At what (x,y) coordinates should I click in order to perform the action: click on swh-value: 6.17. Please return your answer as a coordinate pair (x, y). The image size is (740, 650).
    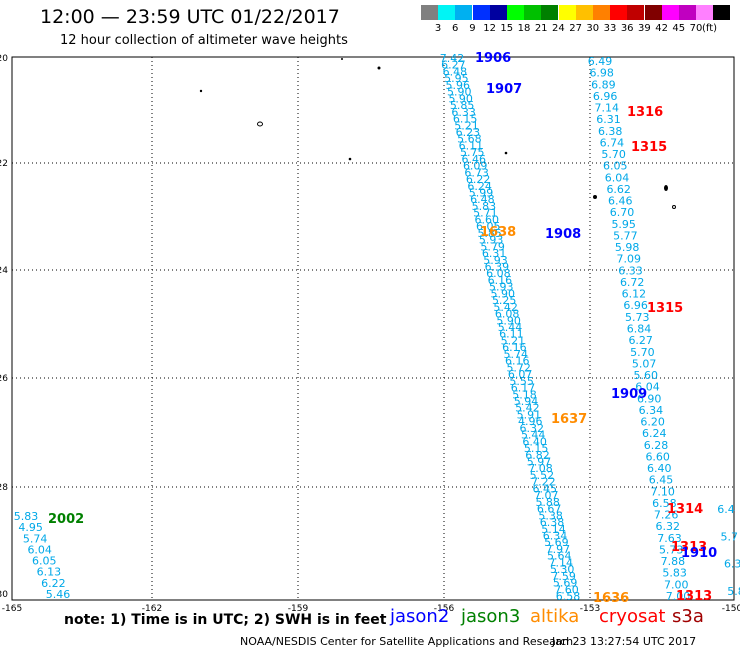
    Looking at the image, I should click on (523, 388).